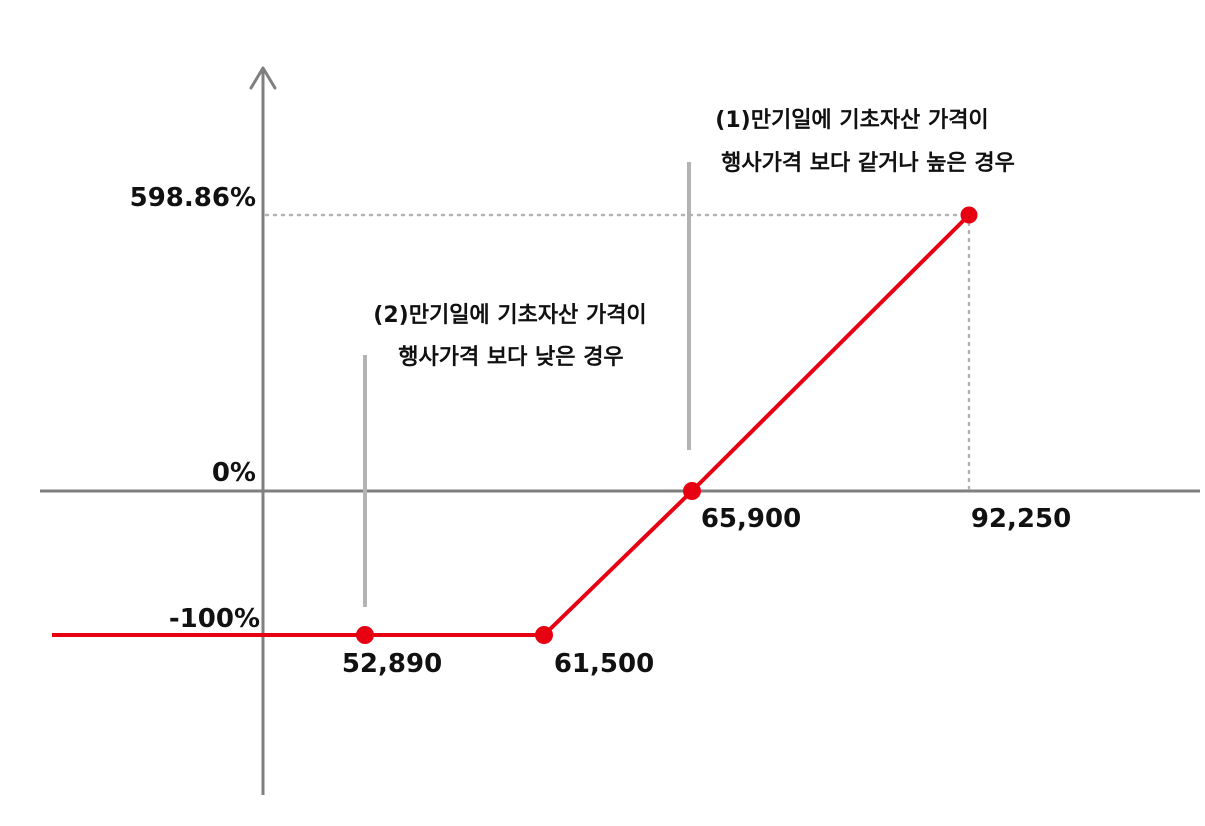 This screenshot has width=1205, height=826. Describe the element at coordinates (751, 519) in the screenshot. I see `x-tick-label-65900: 65,900` at that location.